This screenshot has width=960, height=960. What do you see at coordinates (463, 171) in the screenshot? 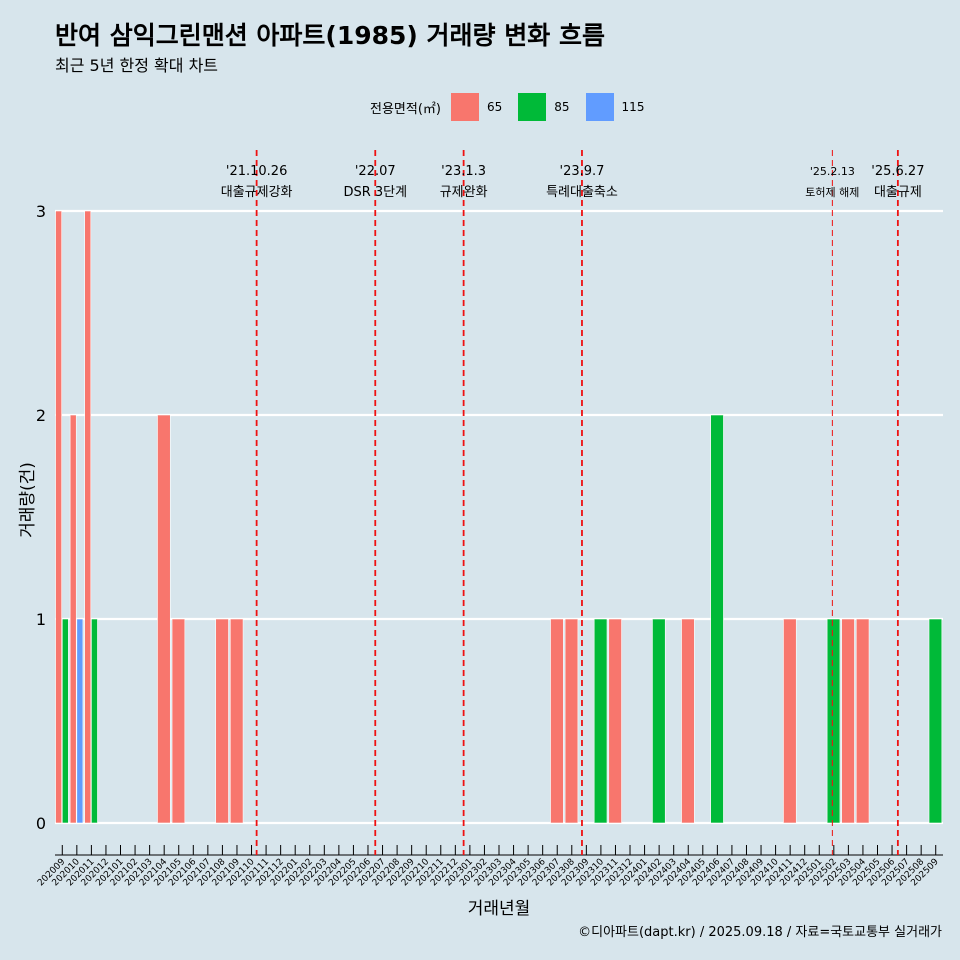
I see `event-date-label: '23.1.3` at bounding box center [463, 171].